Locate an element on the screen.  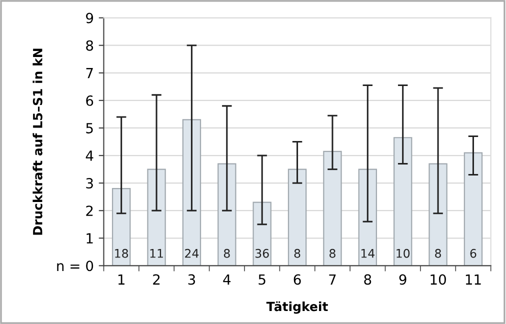
x-tick-label: 3 is located at coordinates (192, 279).